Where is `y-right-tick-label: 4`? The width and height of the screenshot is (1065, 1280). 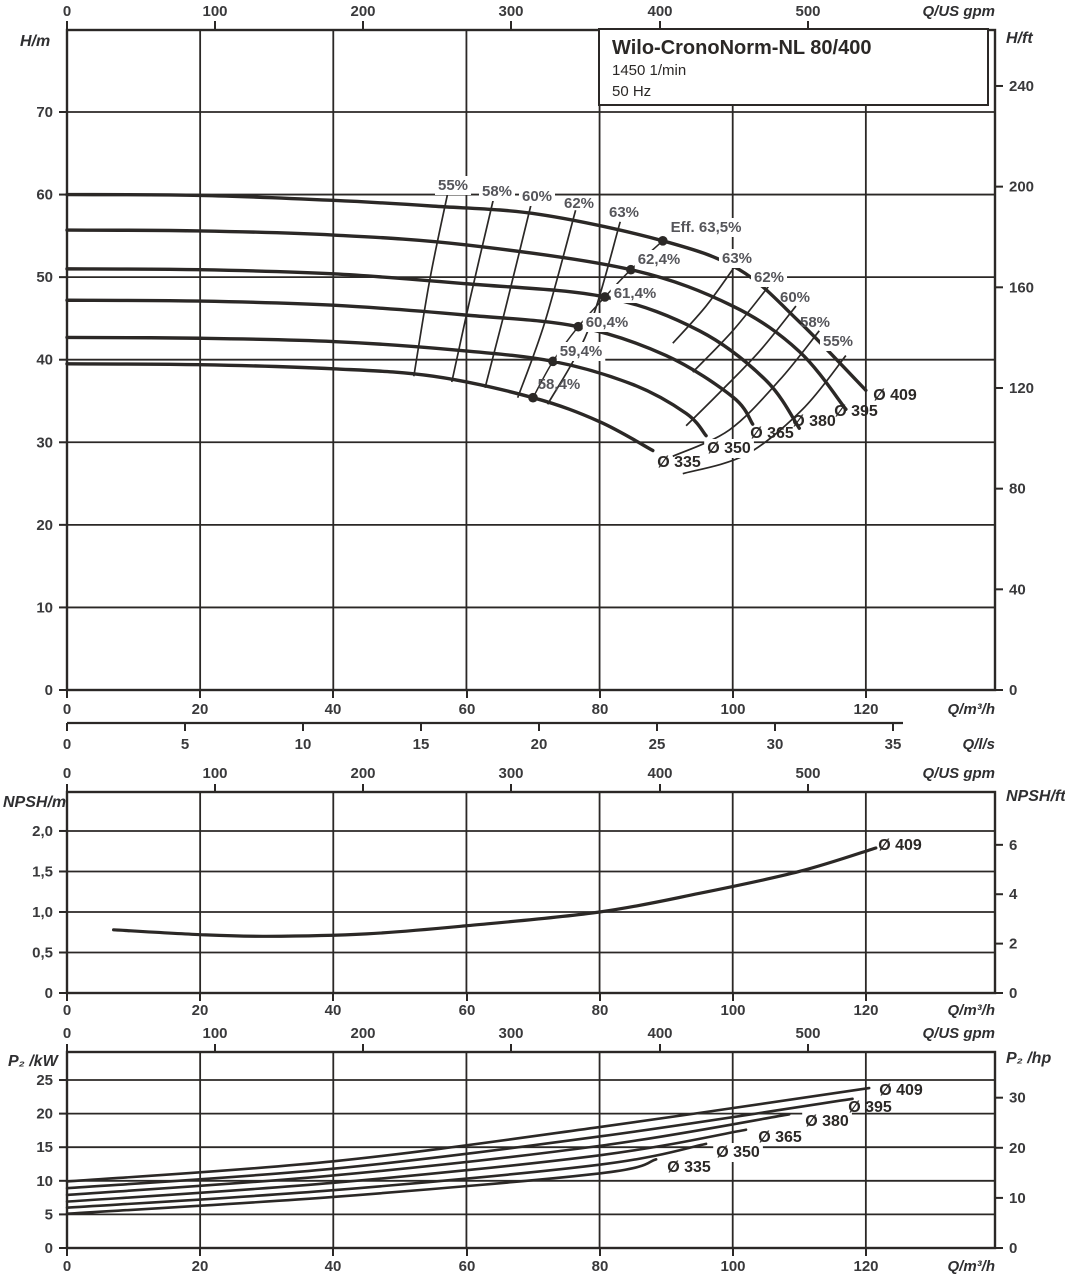 y-right-tick-label: 4 is located at coordinates (1013, 894).